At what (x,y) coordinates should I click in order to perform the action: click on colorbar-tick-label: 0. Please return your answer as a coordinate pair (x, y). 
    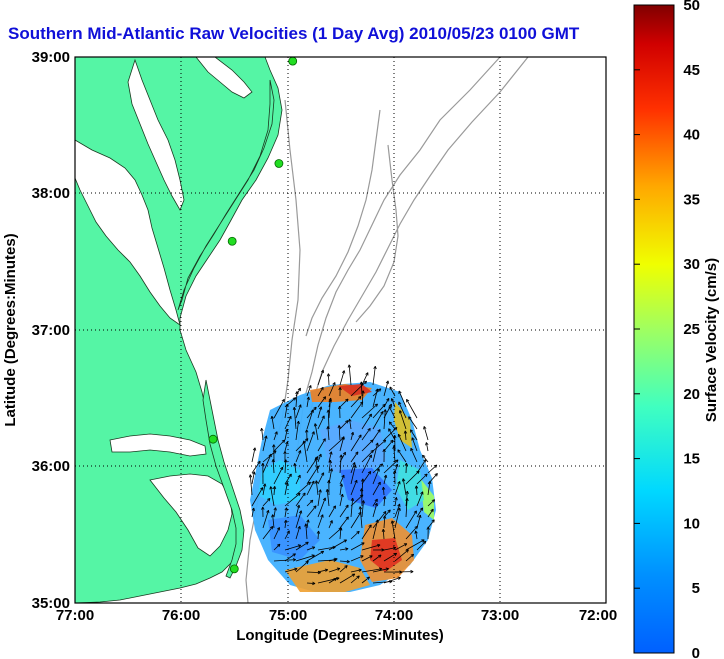
    Looking at the image, I should click on (696, 652).